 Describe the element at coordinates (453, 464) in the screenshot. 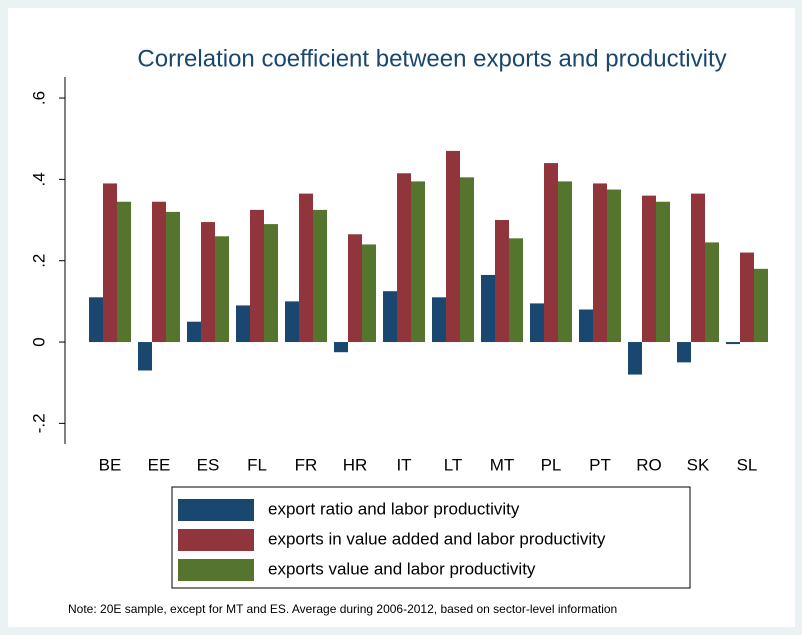

I see `x-tick-label: LT` at that location.